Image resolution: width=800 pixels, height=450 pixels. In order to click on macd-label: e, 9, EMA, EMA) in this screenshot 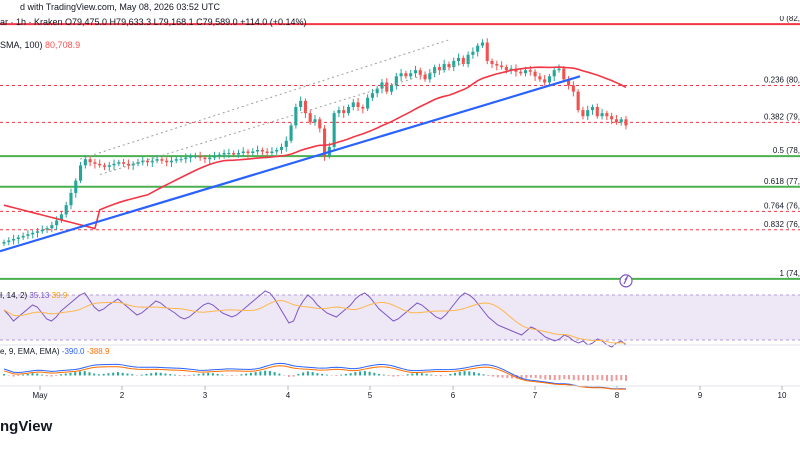, I will do `click(30, 351)`.